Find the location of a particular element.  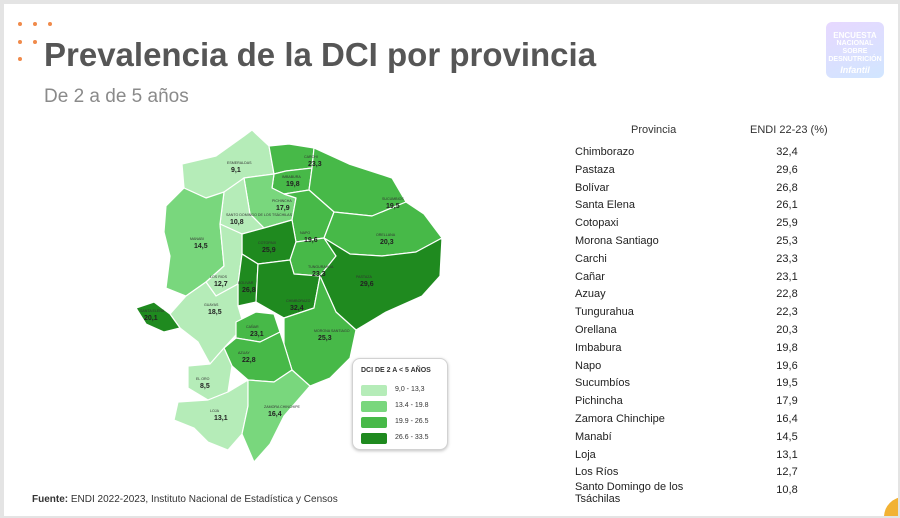

map-label-name: MANABI is located at coordinates (197, 239).